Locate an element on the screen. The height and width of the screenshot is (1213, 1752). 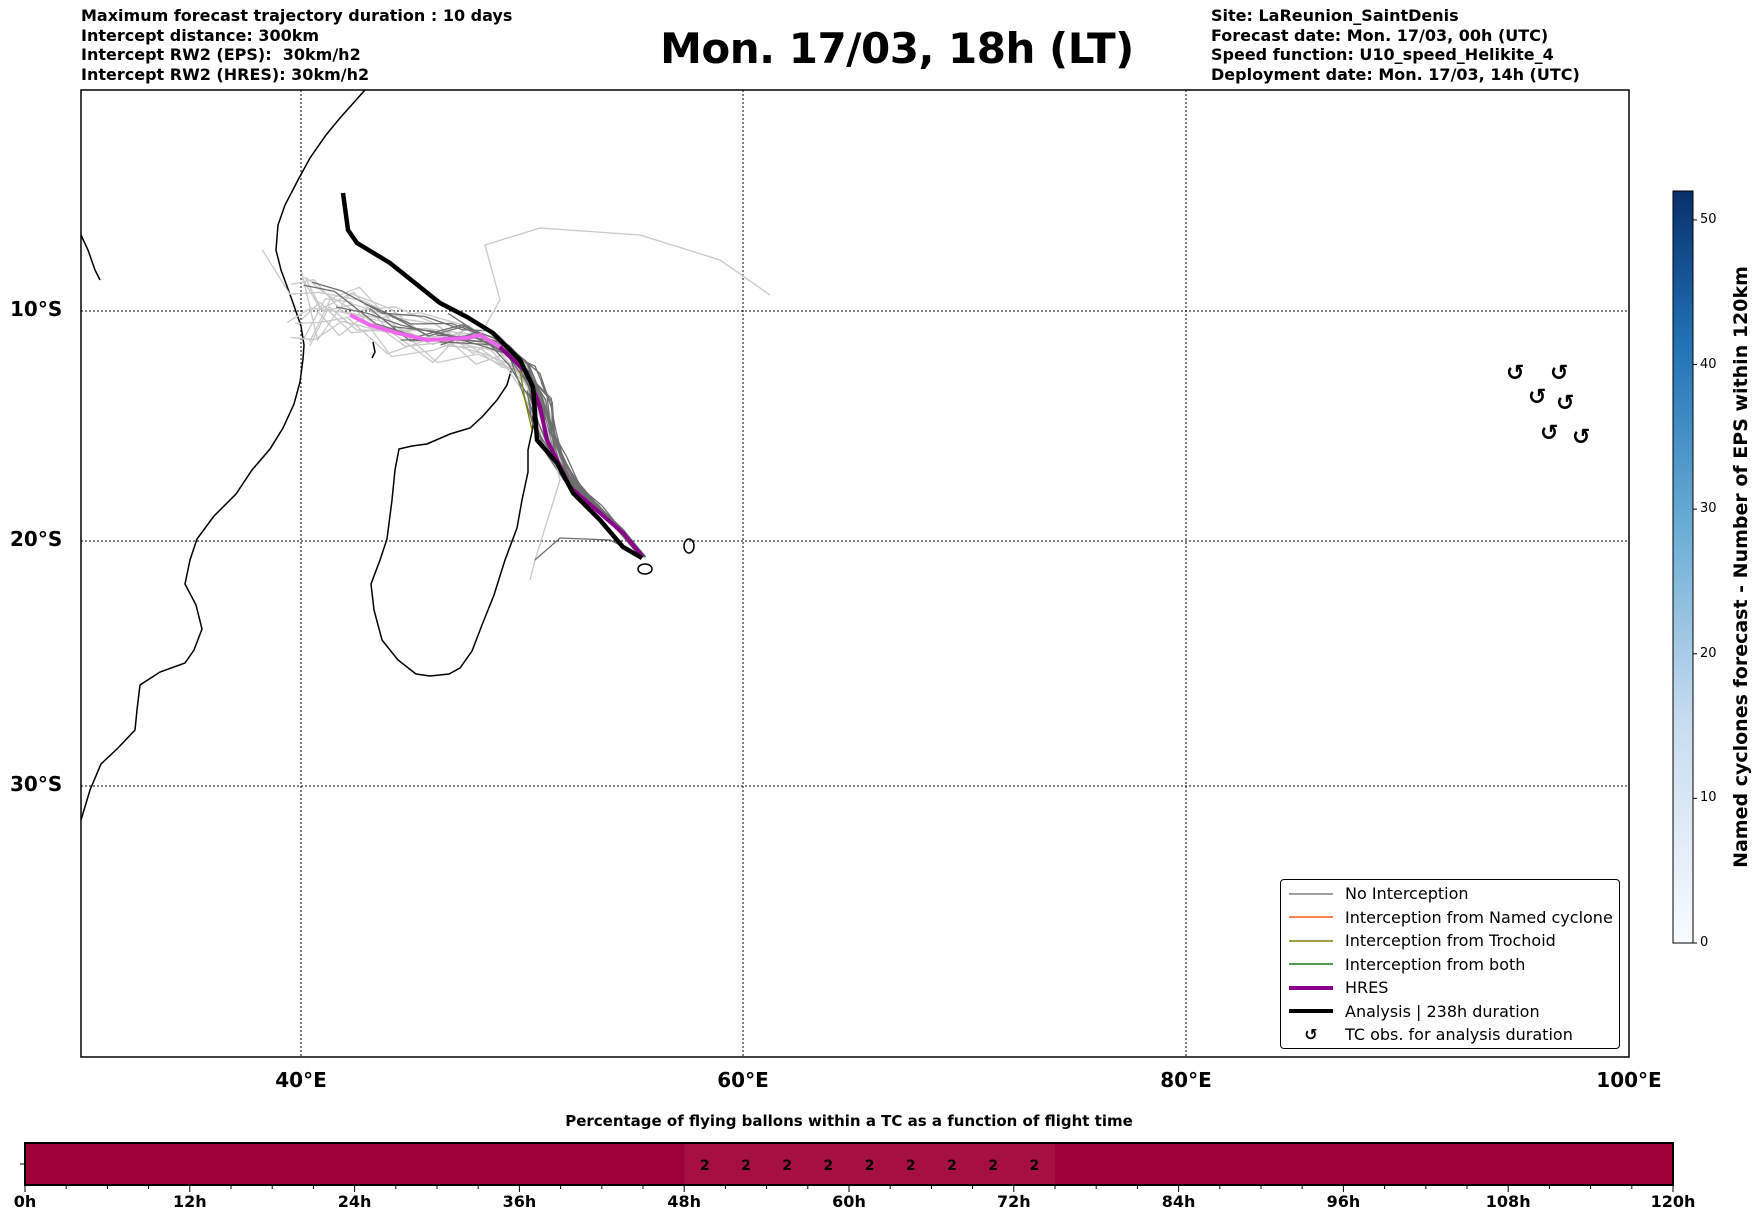
lat-label-20s: 20°S is located at coordinates (36, 539).